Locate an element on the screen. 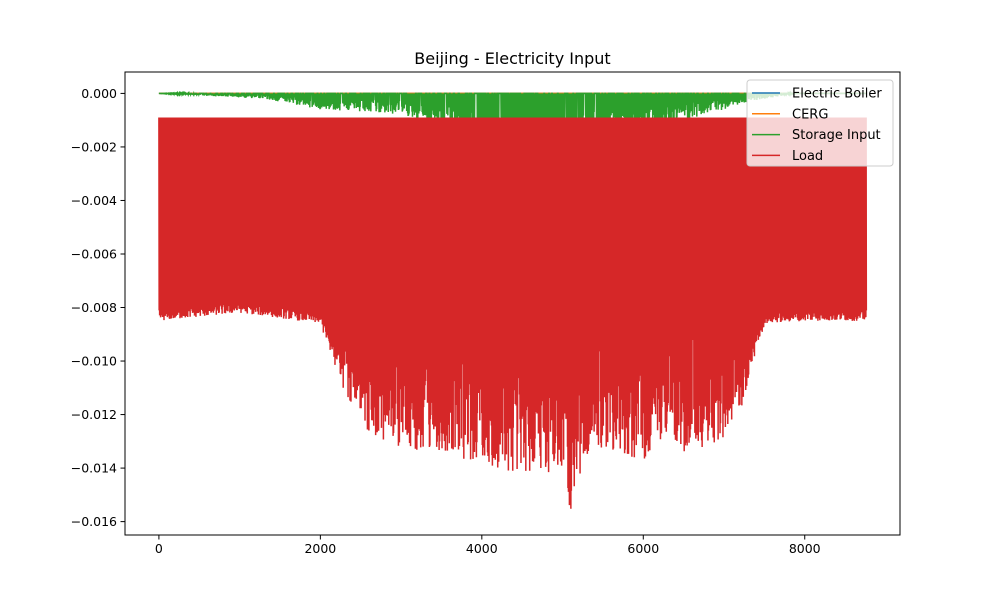  y-tick-label: −0.002 is located at coordinates (94, 146).